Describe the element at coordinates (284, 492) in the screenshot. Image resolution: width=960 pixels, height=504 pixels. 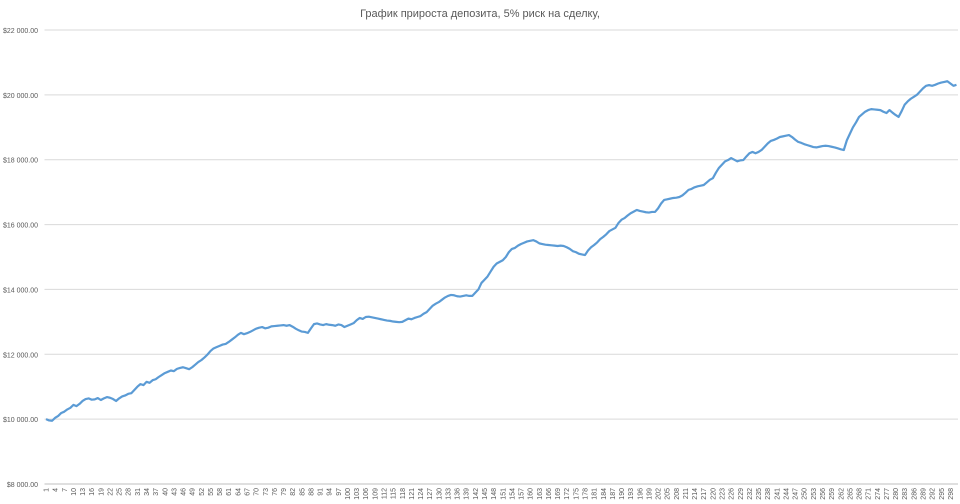
I see `x-tick-label: 79` at that location.